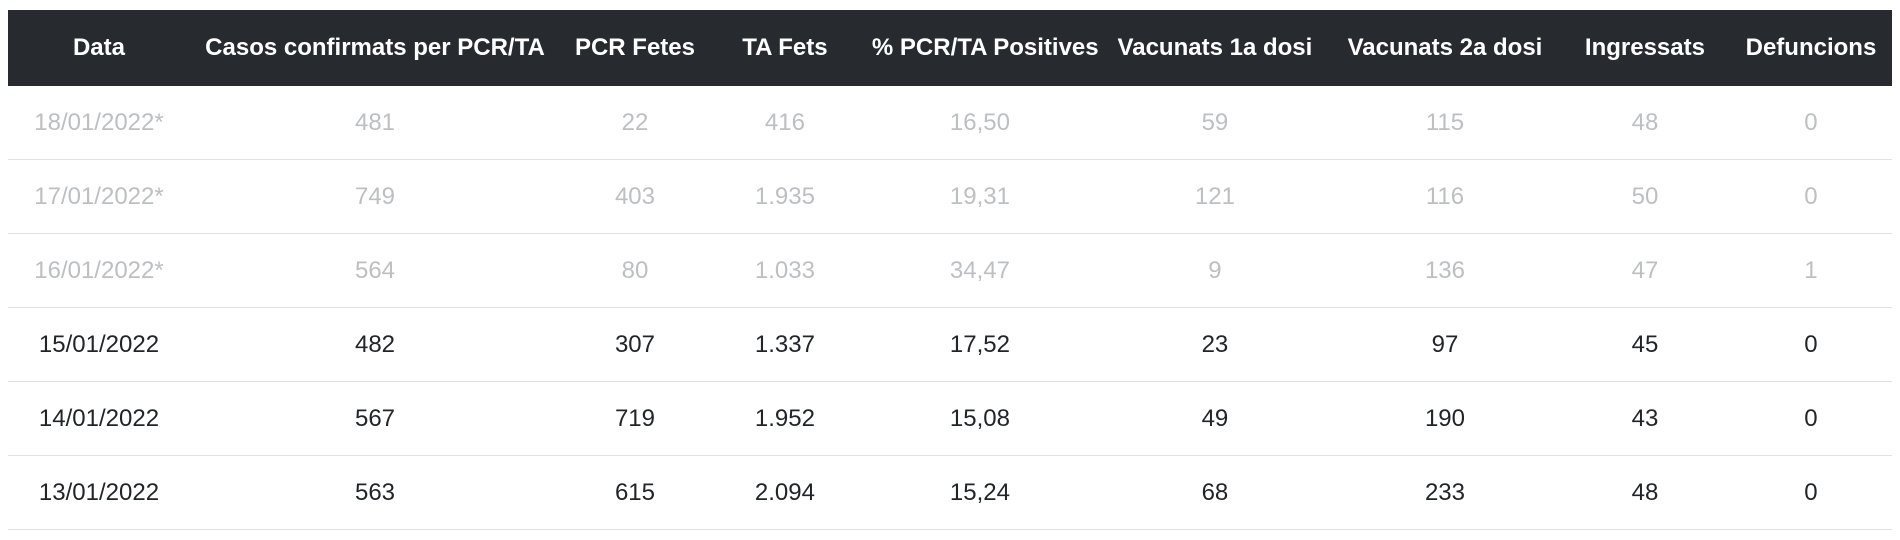 The height and width of the screenshot is (540, 1900). I want to click on cell-pct: 16,50, so click(979, 123).